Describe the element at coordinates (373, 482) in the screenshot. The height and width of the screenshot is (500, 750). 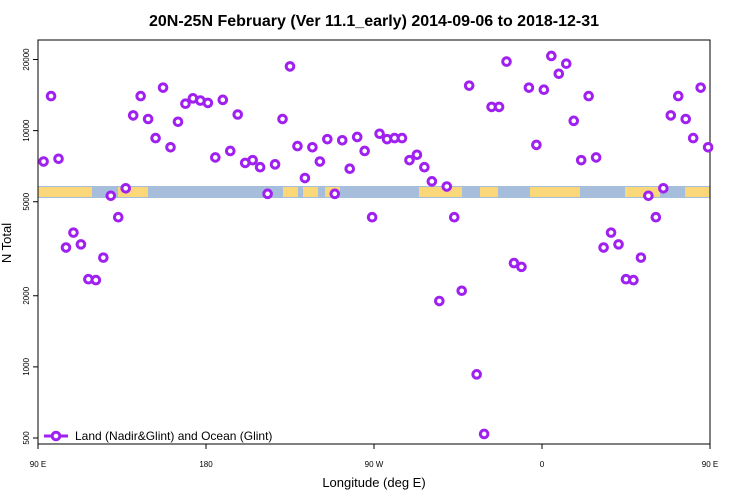
I see `x-axis-label: Longitude (deg E)` at that location.